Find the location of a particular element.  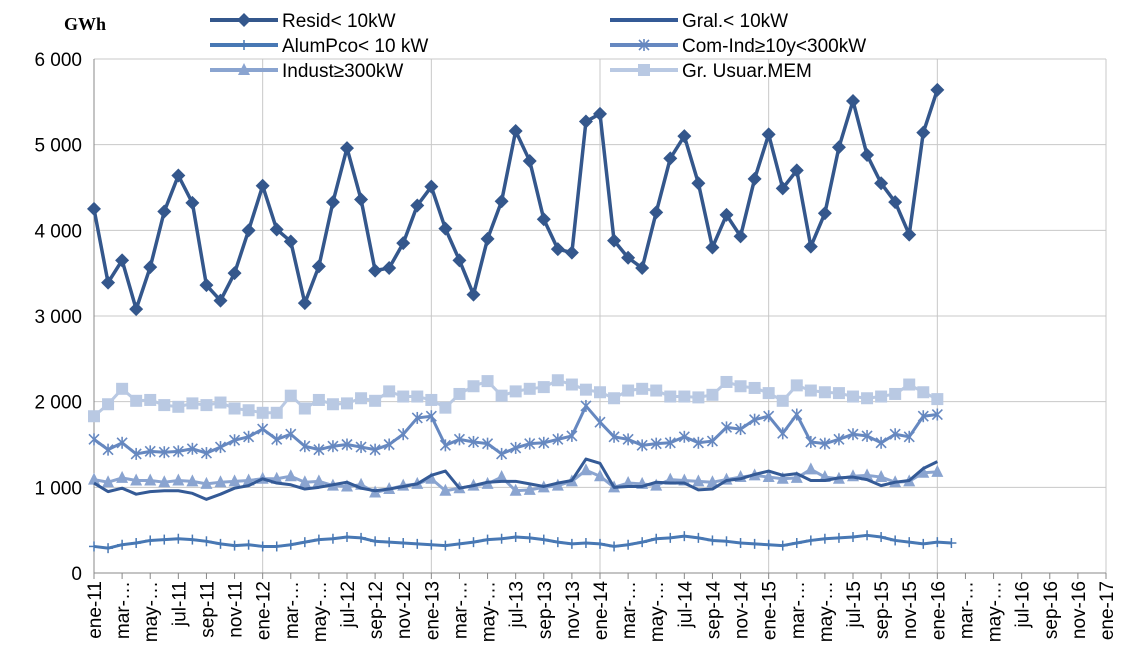

x-tick-label: nov-15 is located at coordinates (910, 610).